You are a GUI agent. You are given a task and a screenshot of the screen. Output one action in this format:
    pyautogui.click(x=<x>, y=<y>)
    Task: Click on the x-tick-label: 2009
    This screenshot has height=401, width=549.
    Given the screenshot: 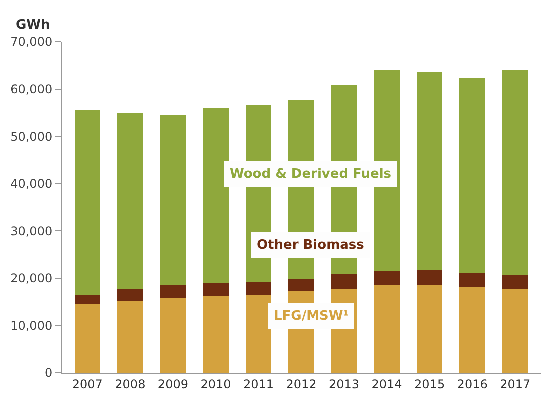 What is the action you would take?
    pyautogui.click(x=173, y=384)
    